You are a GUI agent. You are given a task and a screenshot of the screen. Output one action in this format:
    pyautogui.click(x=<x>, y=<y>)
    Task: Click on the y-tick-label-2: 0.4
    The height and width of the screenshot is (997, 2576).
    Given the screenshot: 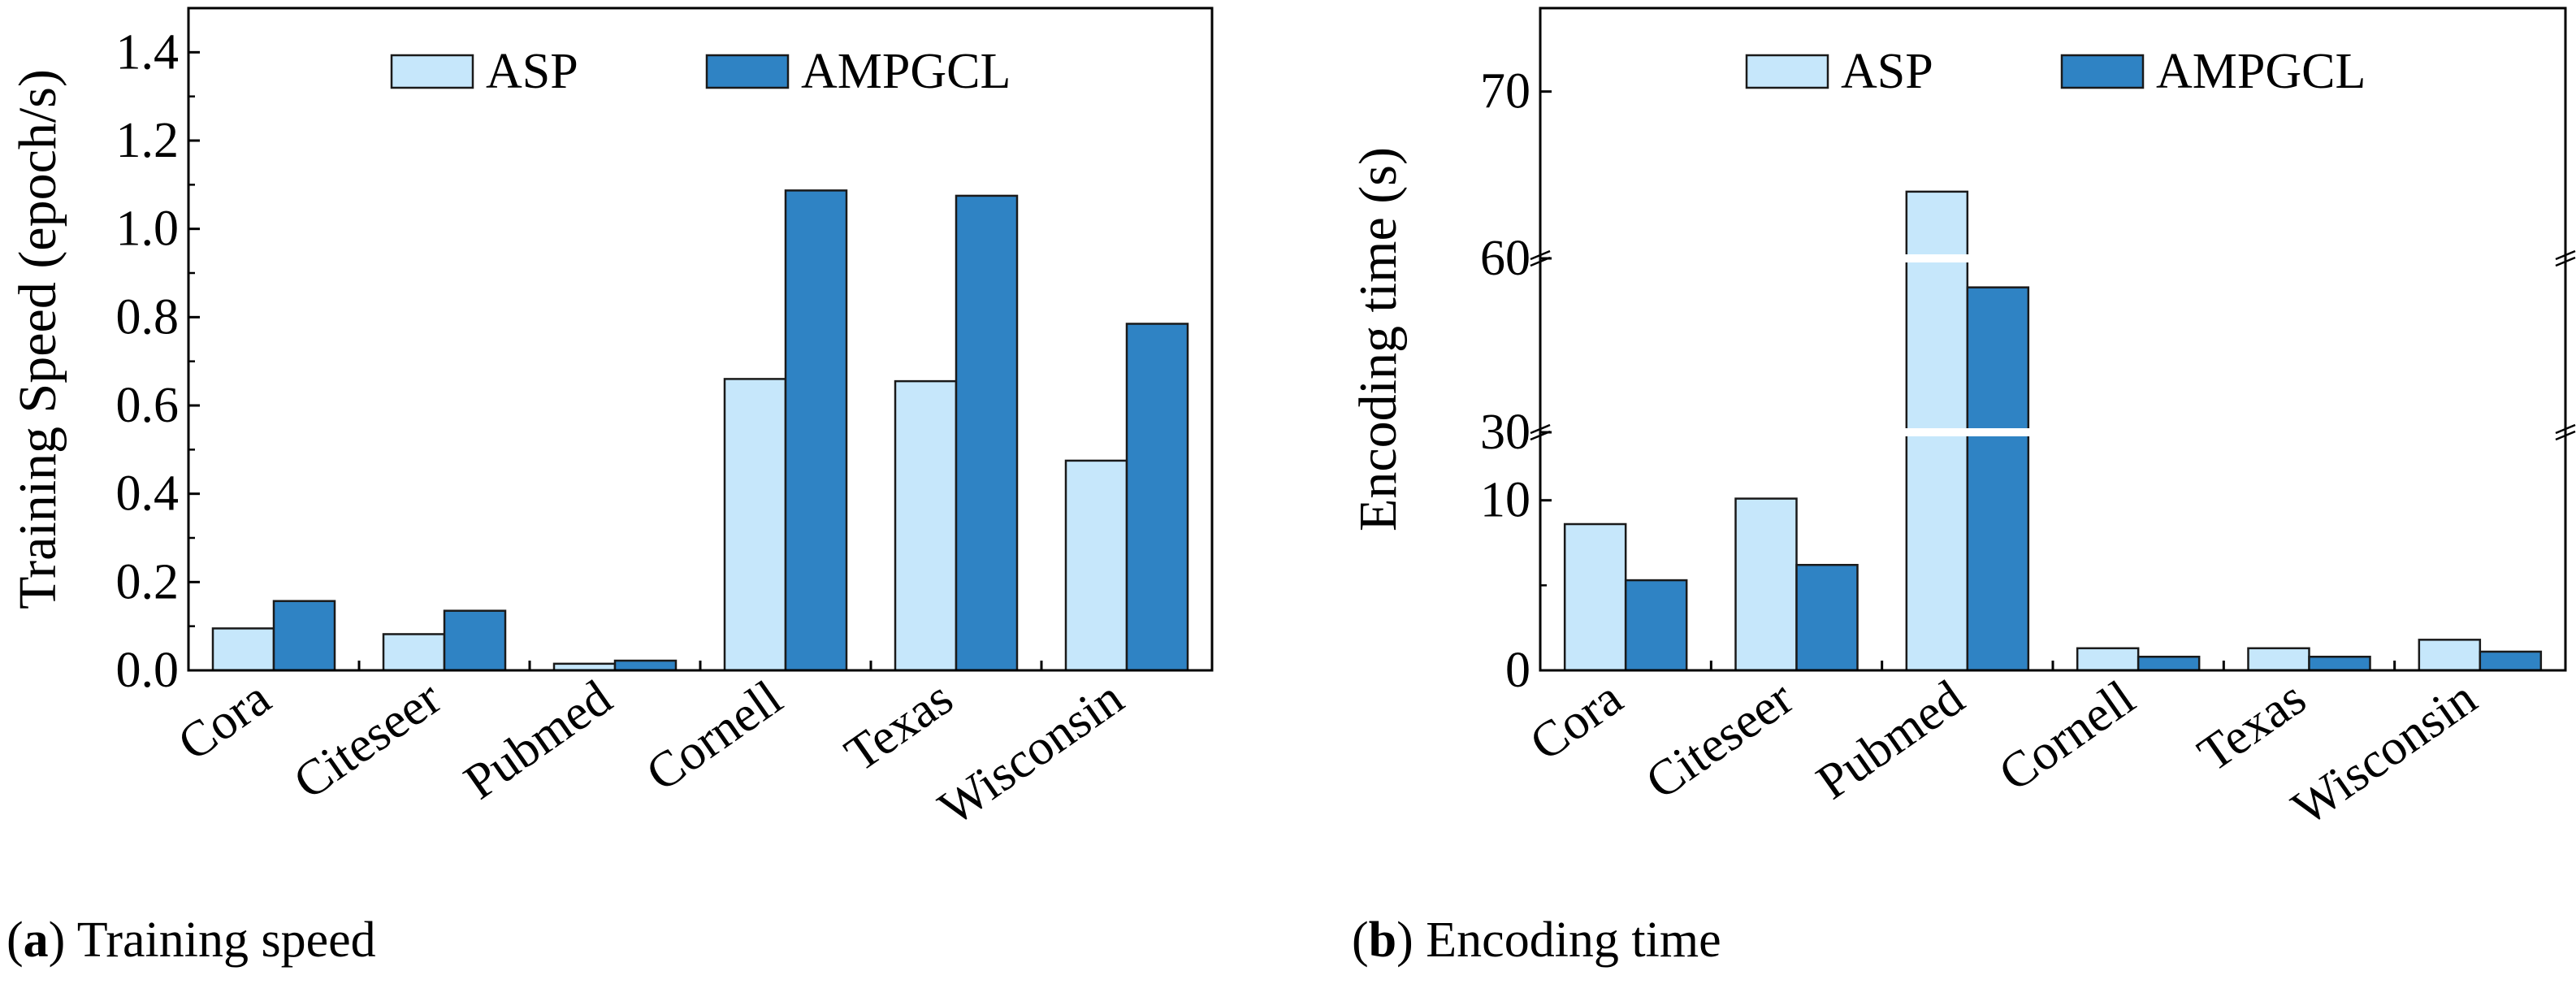 What is the action you would take?
    pyautogui.click(x=148, y=494)
    